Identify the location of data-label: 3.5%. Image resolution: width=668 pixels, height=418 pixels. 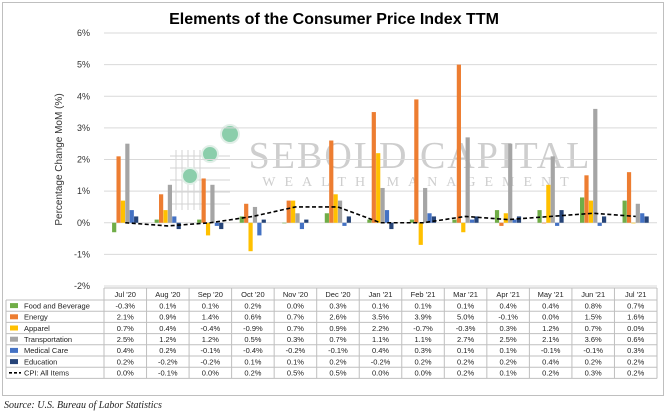
(380, 317).